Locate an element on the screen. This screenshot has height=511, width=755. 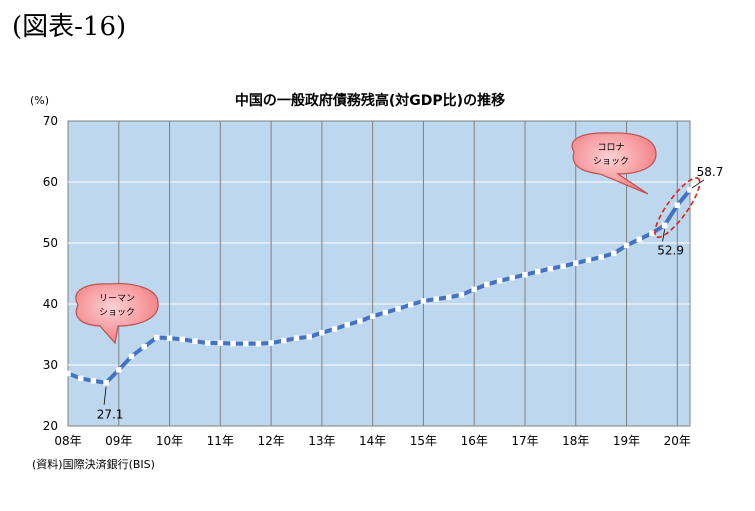
x-tick-label: 17年 is located at coordinates (524, 441).